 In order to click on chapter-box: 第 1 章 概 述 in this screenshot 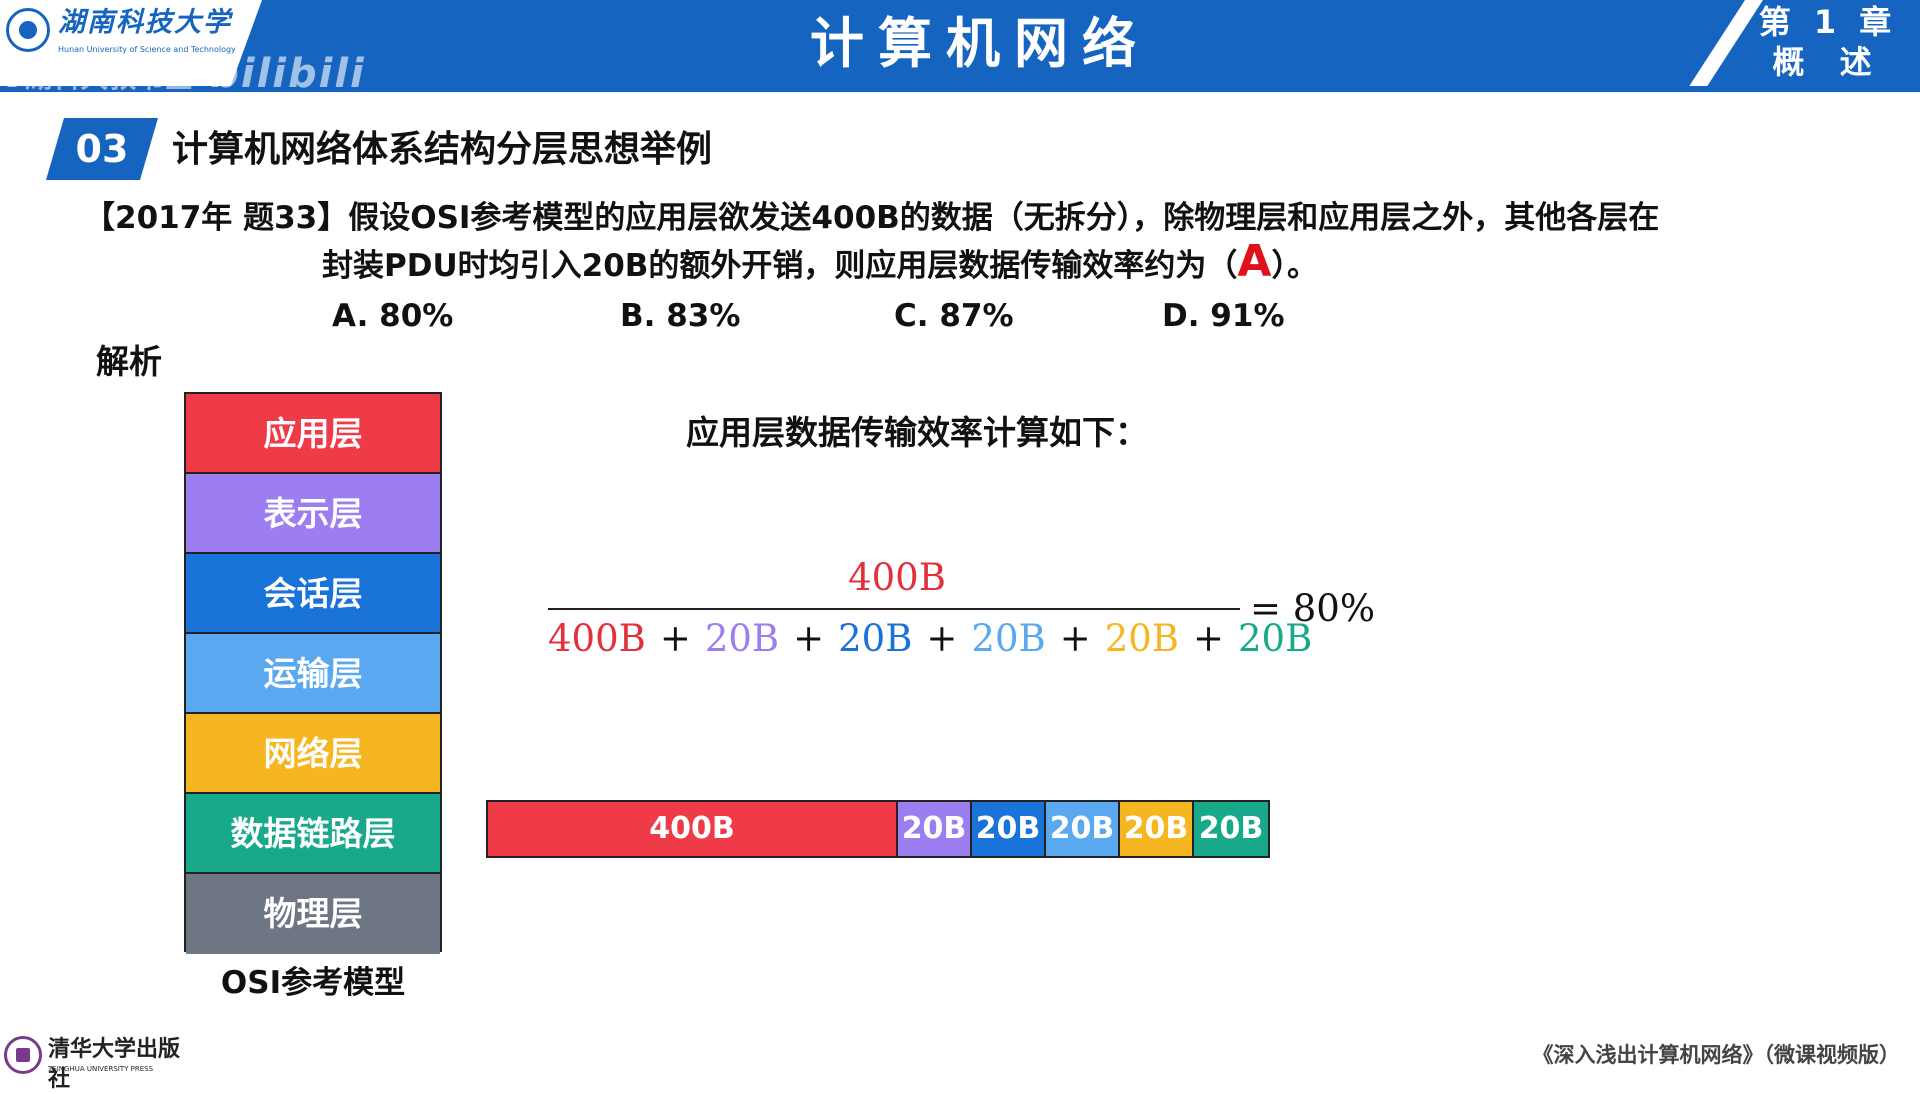, I will do `click(1828, 44)`.